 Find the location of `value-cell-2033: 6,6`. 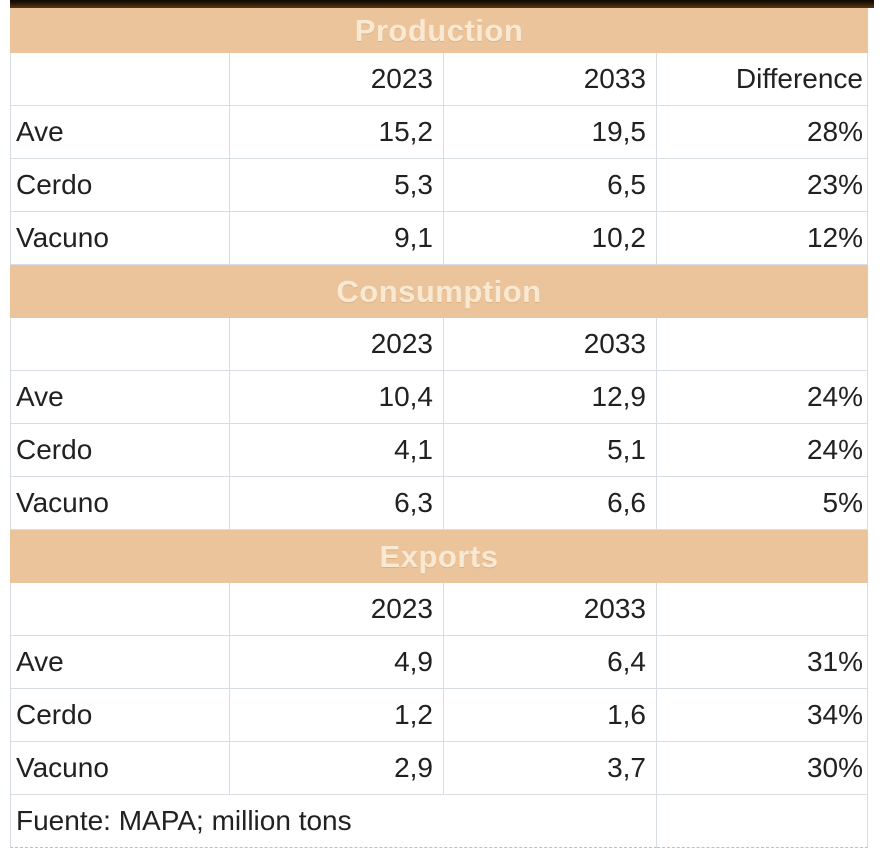

value-cell-2033: 6,6 is located at coordinates (550, 503).